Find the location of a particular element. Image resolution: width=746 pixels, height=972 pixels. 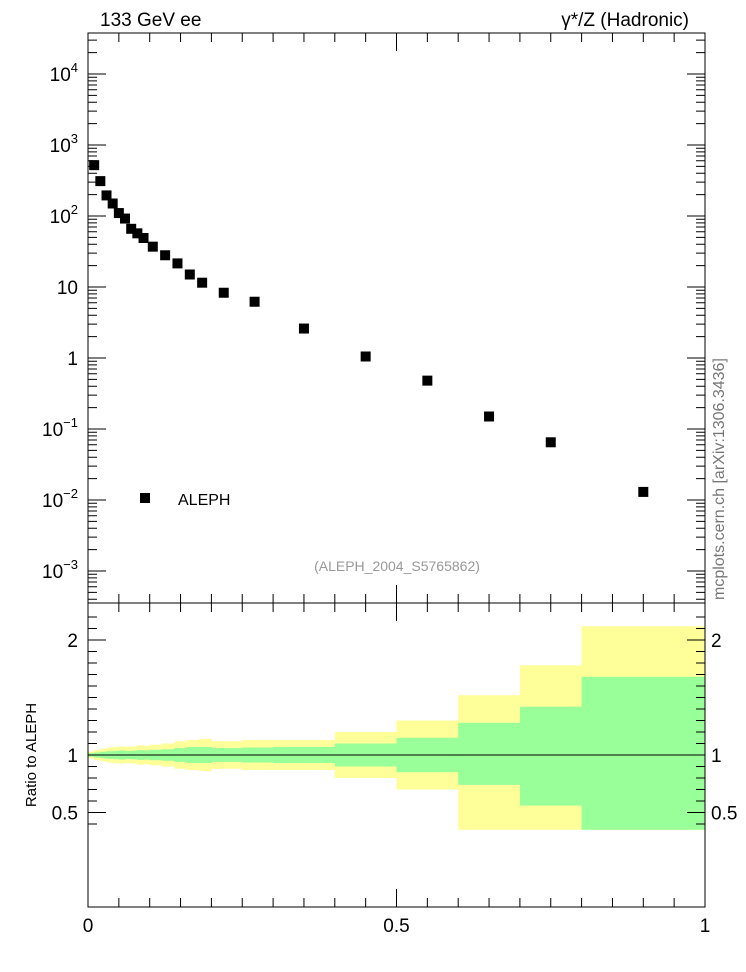

legend: ALEPH is located at coordinates (185, 500).